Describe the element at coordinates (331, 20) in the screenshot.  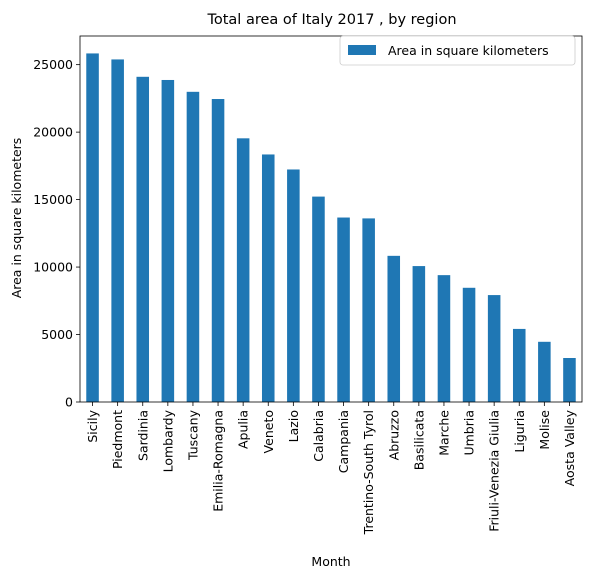
I see `chart-title: Total area of Italy 2017 , by region` at that location.